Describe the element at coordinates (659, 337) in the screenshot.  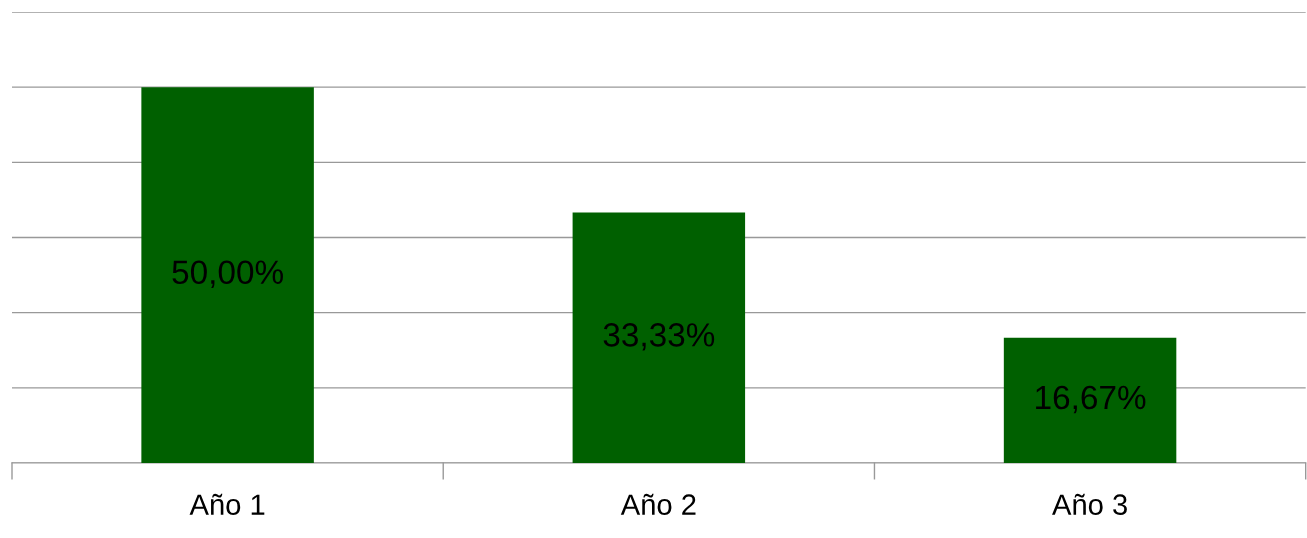
I see `data-label: 33,33%` at that location.